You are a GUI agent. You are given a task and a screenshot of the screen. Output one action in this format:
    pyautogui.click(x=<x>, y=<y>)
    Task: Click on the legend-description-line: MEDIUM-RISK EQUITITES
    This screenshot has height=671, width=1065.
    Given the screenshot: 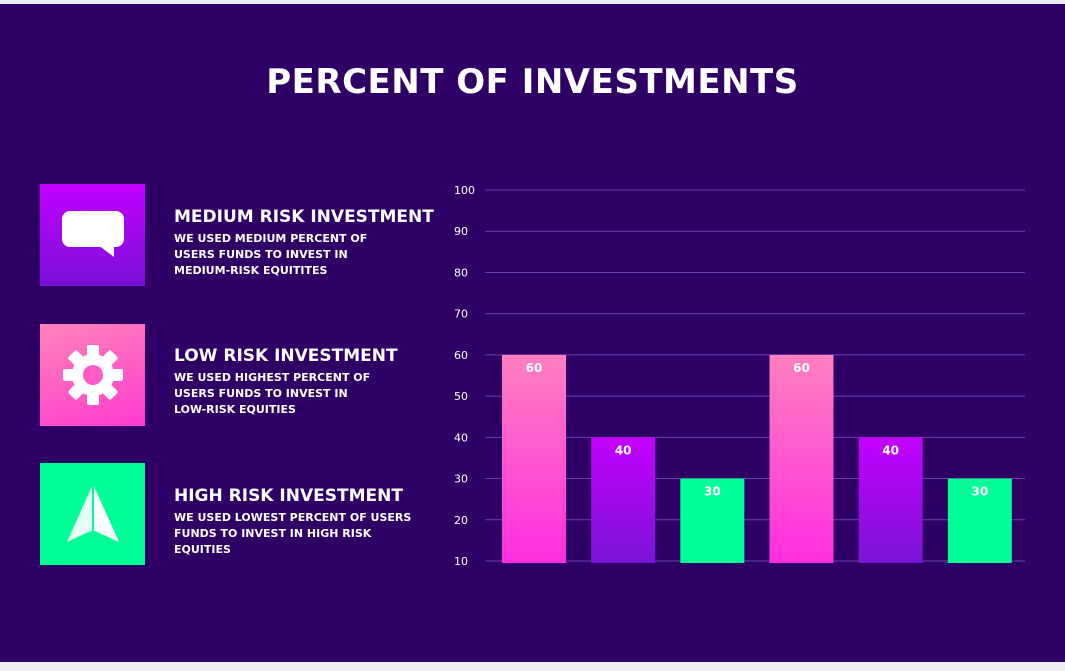 What is the action you would take?
    pyautogui.click(x=251, y=270)
    